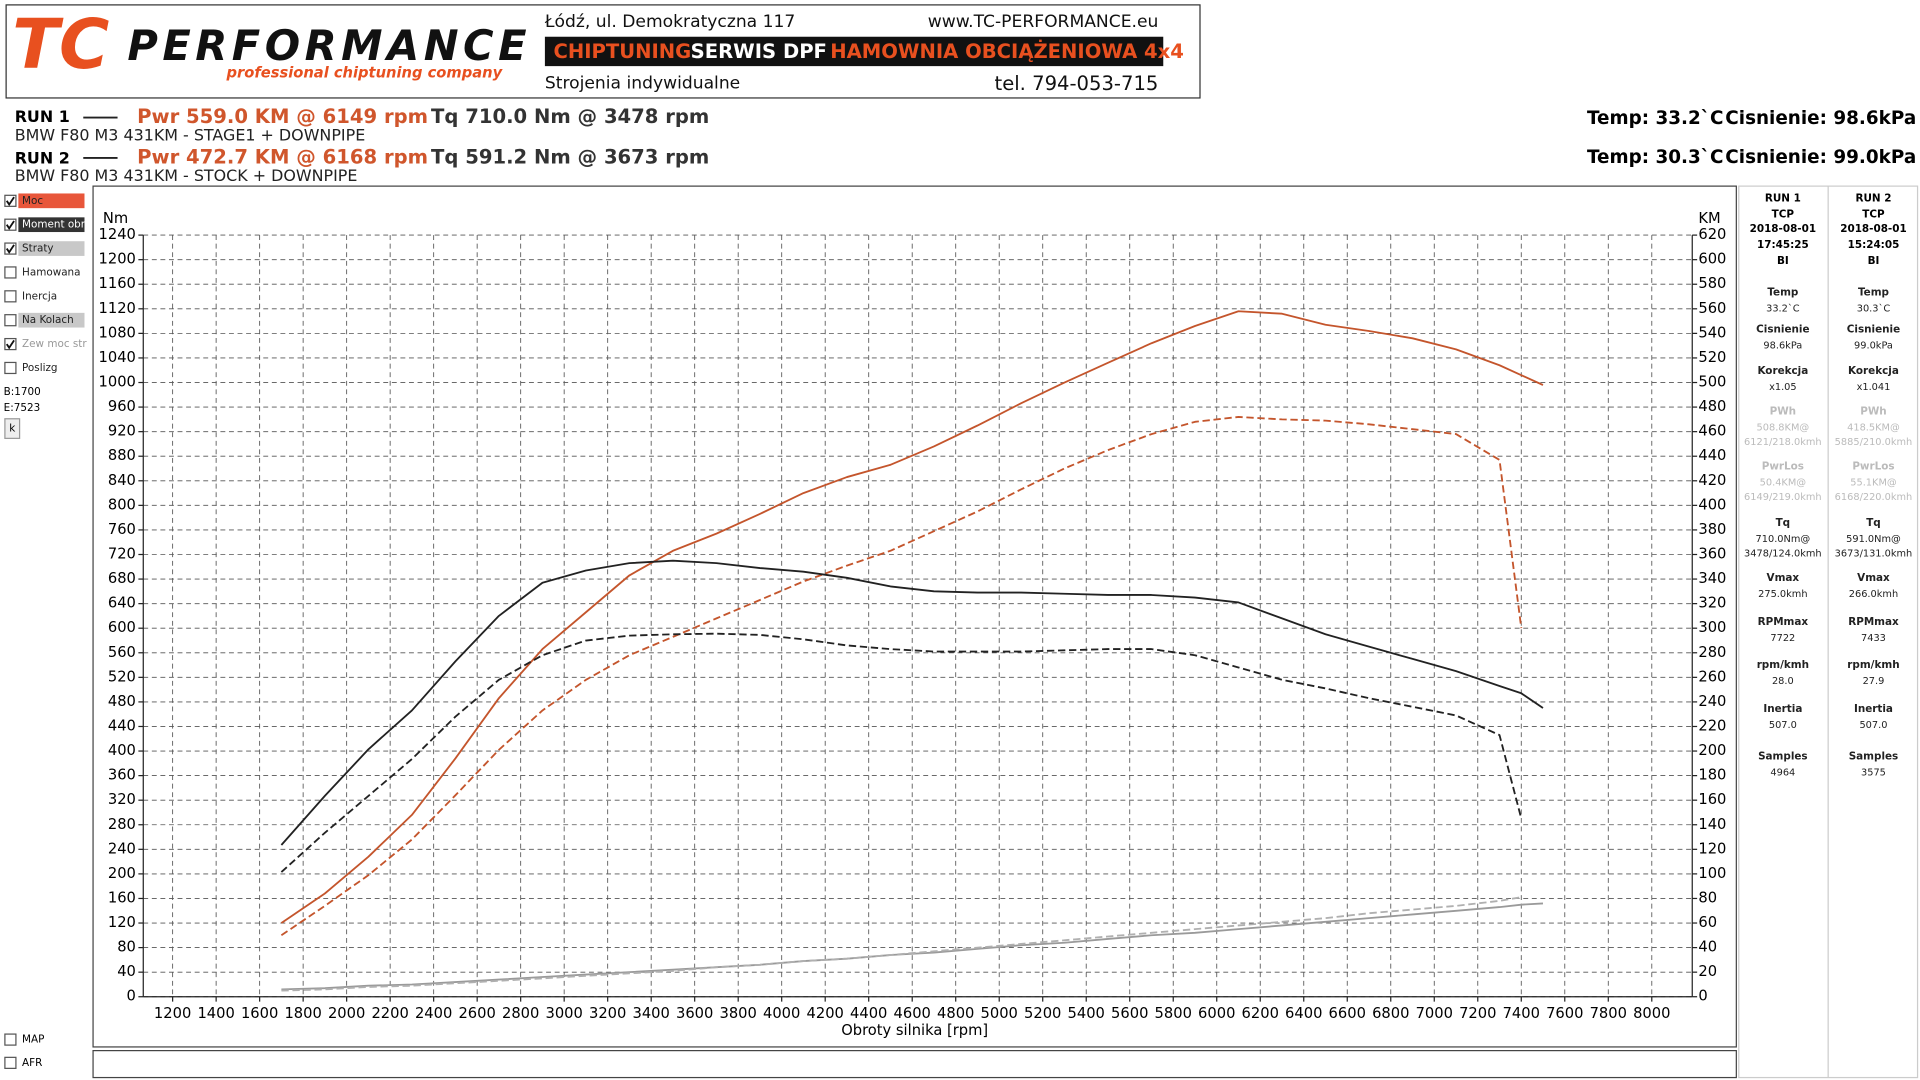 This screenshot has height=1080, width=1920. Describe the element at coordinates (1608, 1013) in the screenshot. I see `x-tick-label: 7800` at that location.